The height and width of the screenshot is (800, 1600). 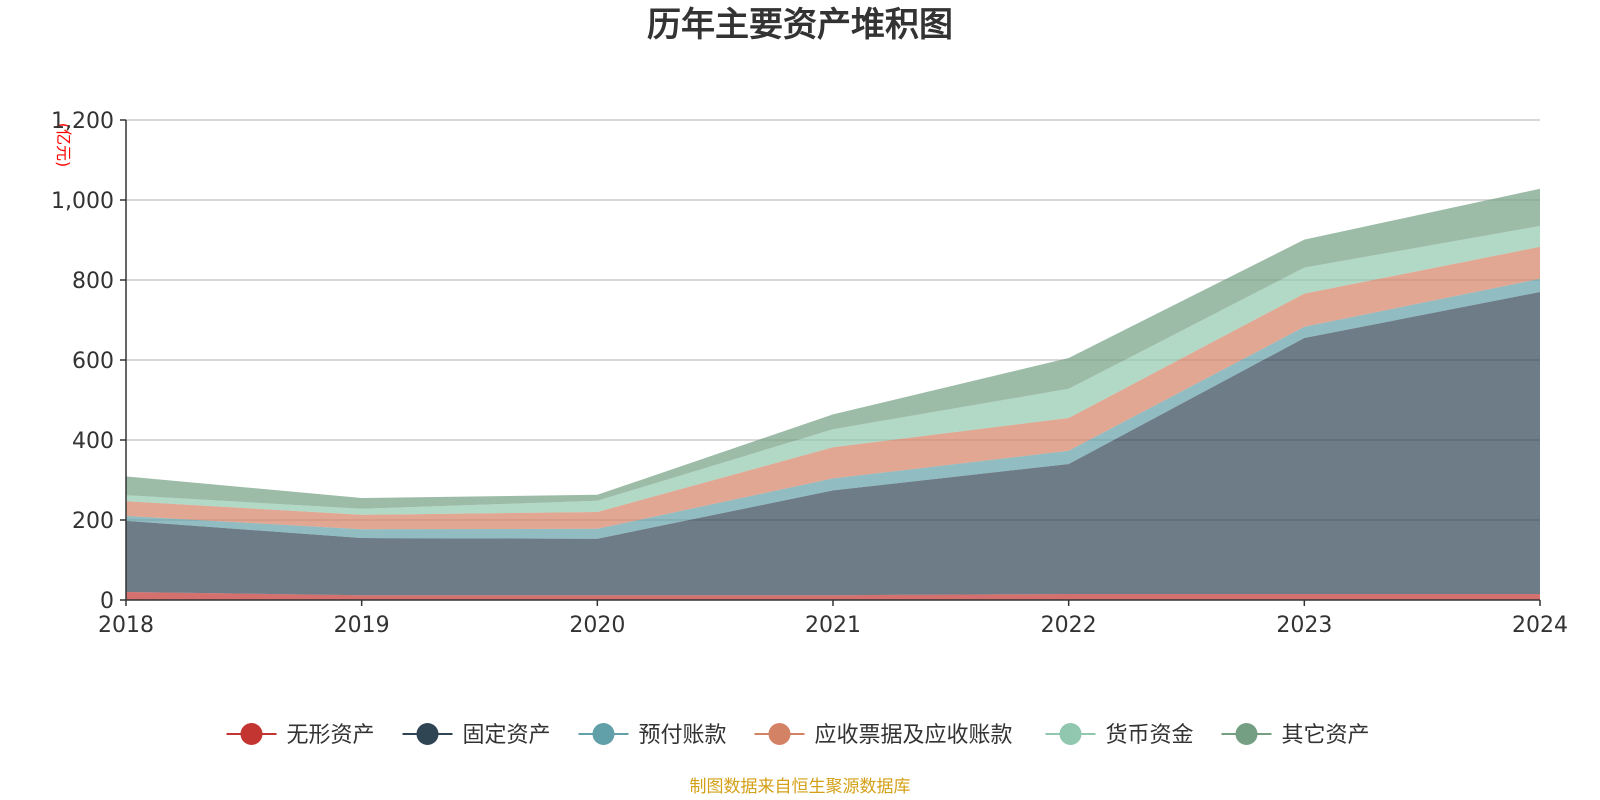 I want to click on legend-label: 预付账款, so click(x=683, y=735).